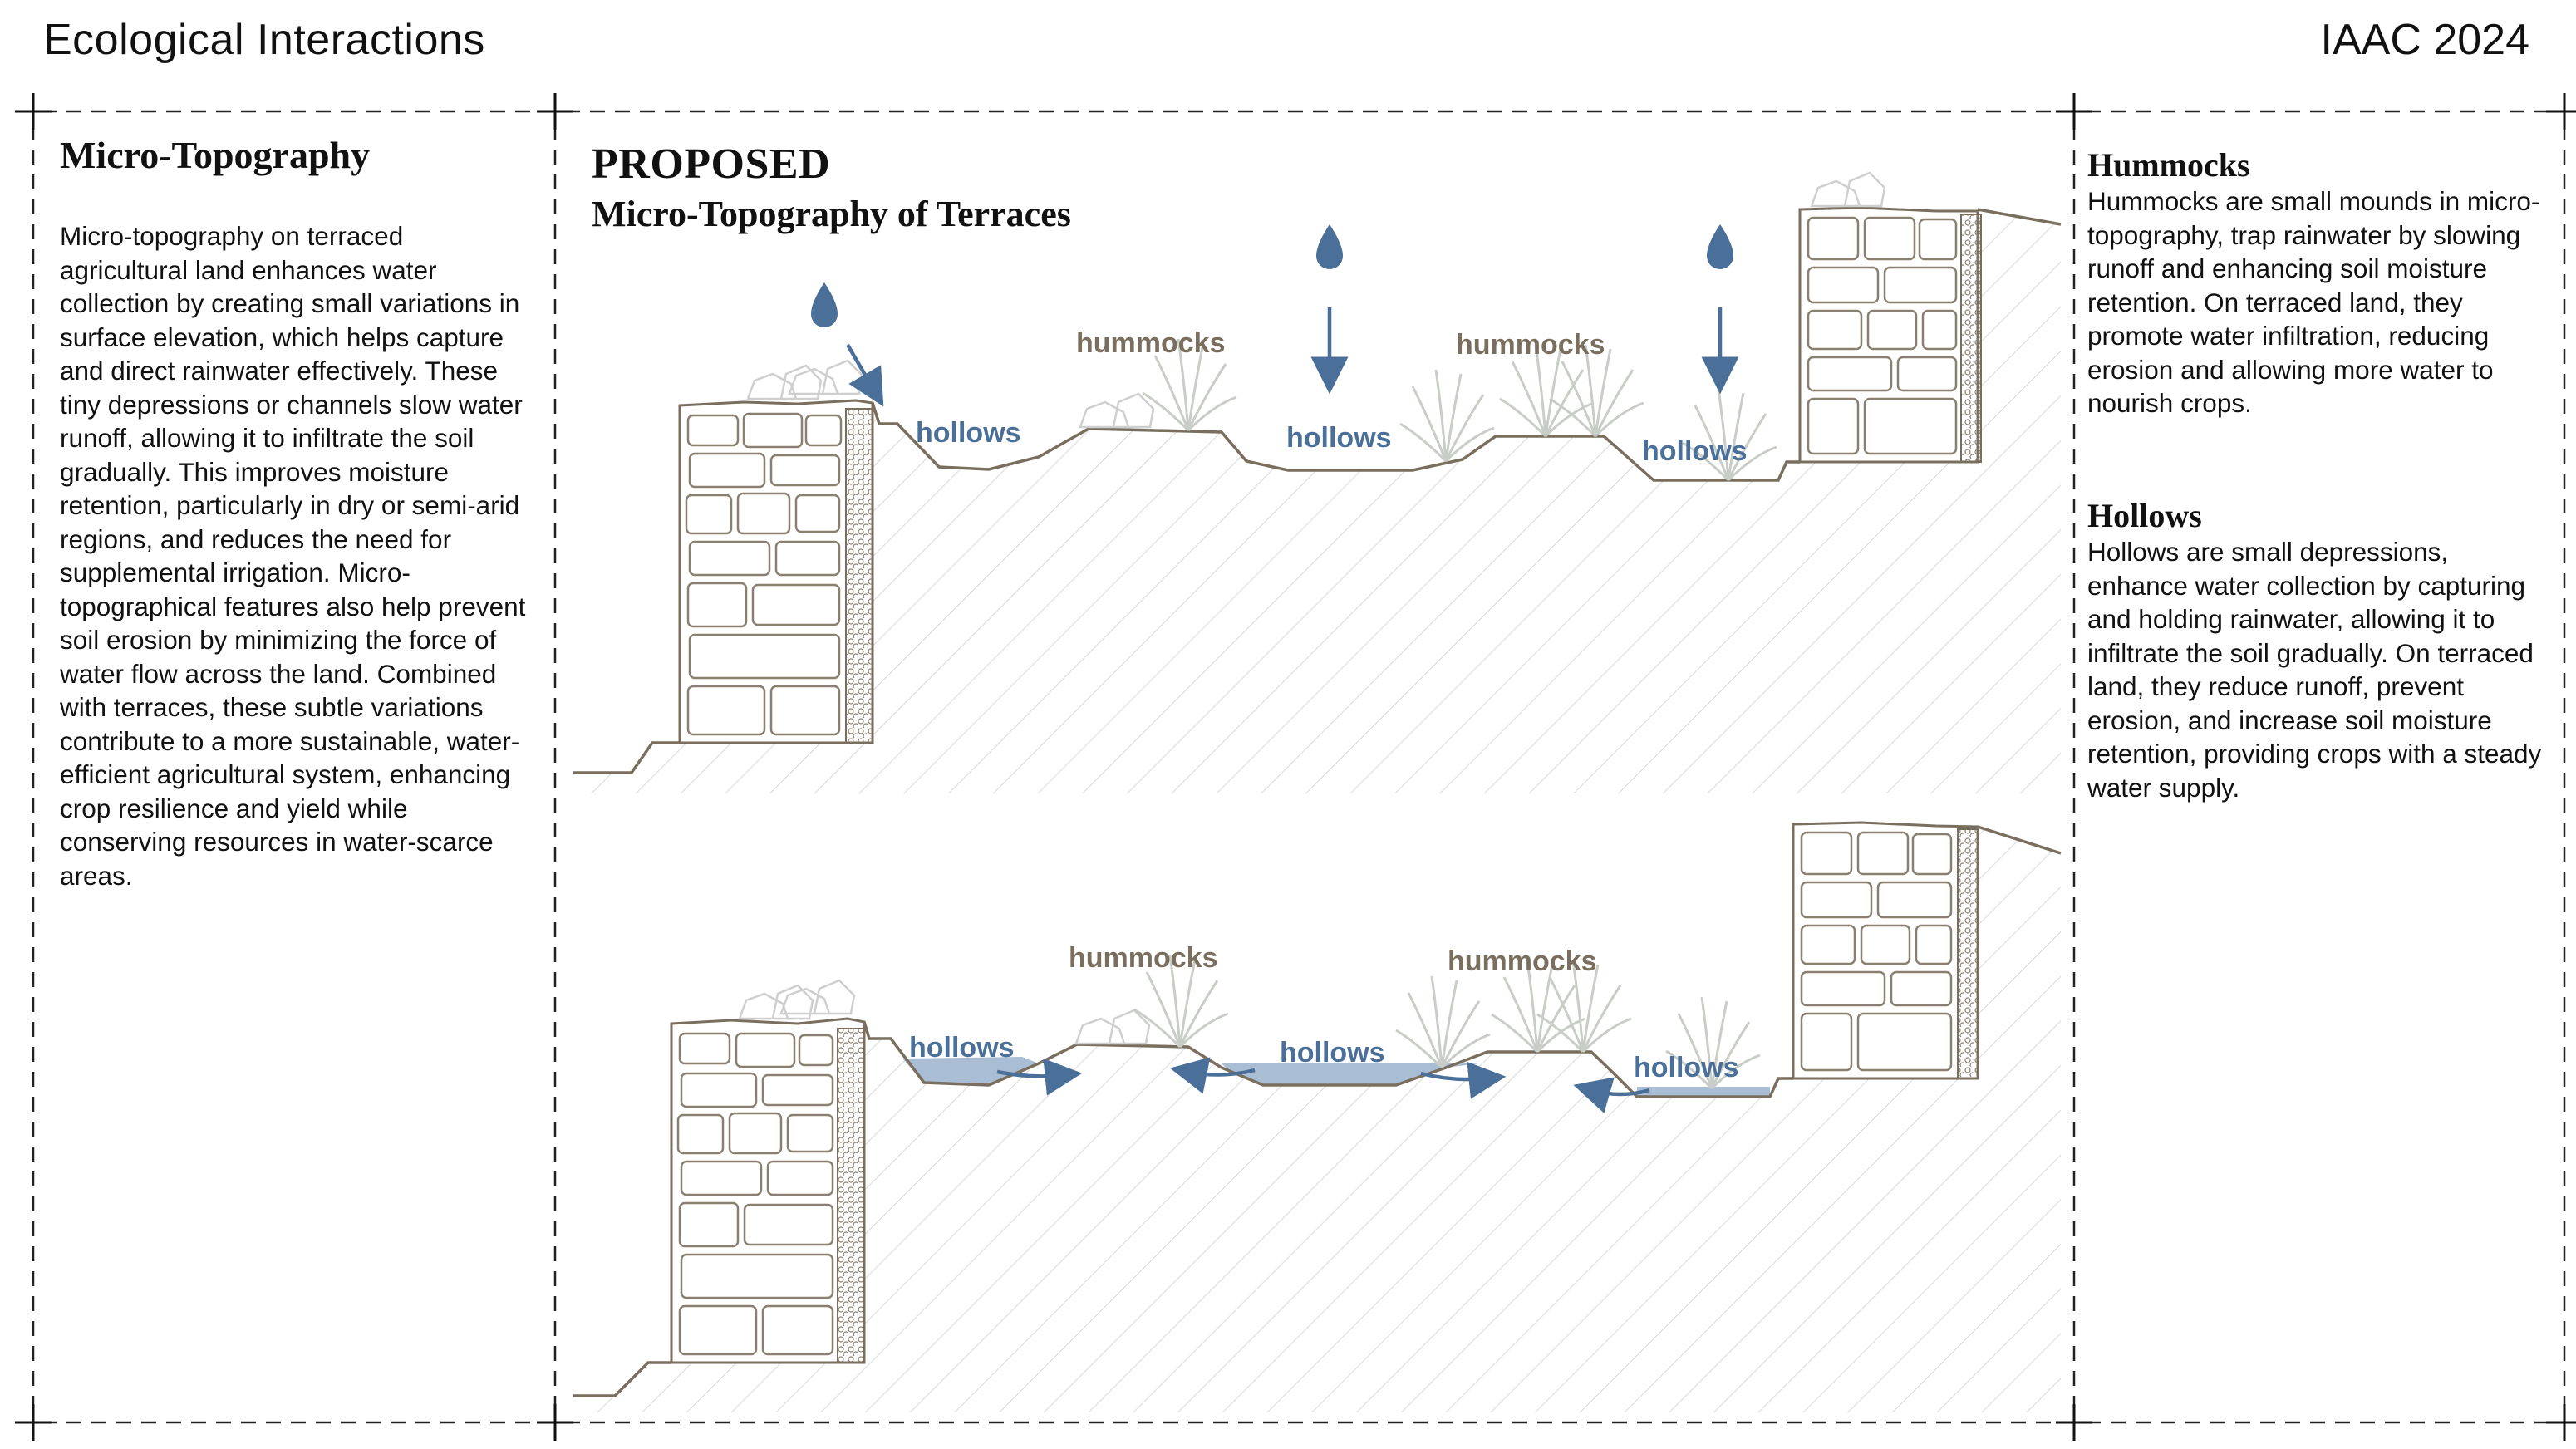 The image size is (2576, 1449). I want to click on page-title: Ecological Interactions, so click(264, 40).